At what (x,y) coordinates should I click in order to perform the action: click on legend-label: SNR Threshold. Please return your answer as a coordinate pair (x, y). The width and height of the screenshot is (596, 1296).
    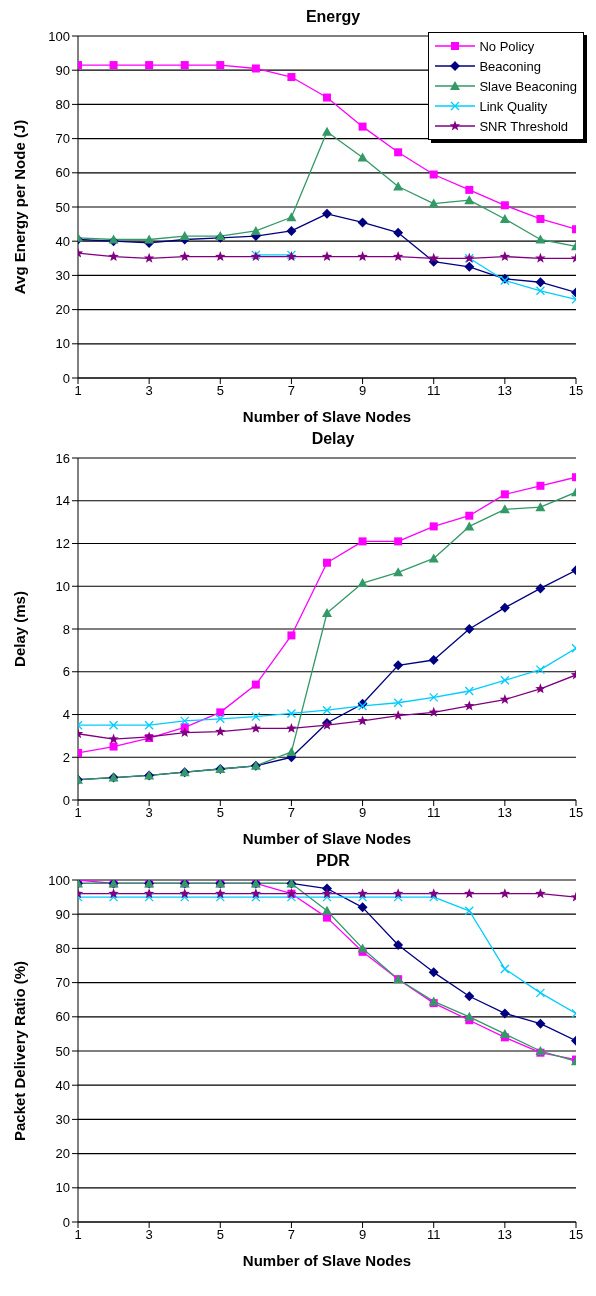
    Looking at the image, I should click on (524, 126).